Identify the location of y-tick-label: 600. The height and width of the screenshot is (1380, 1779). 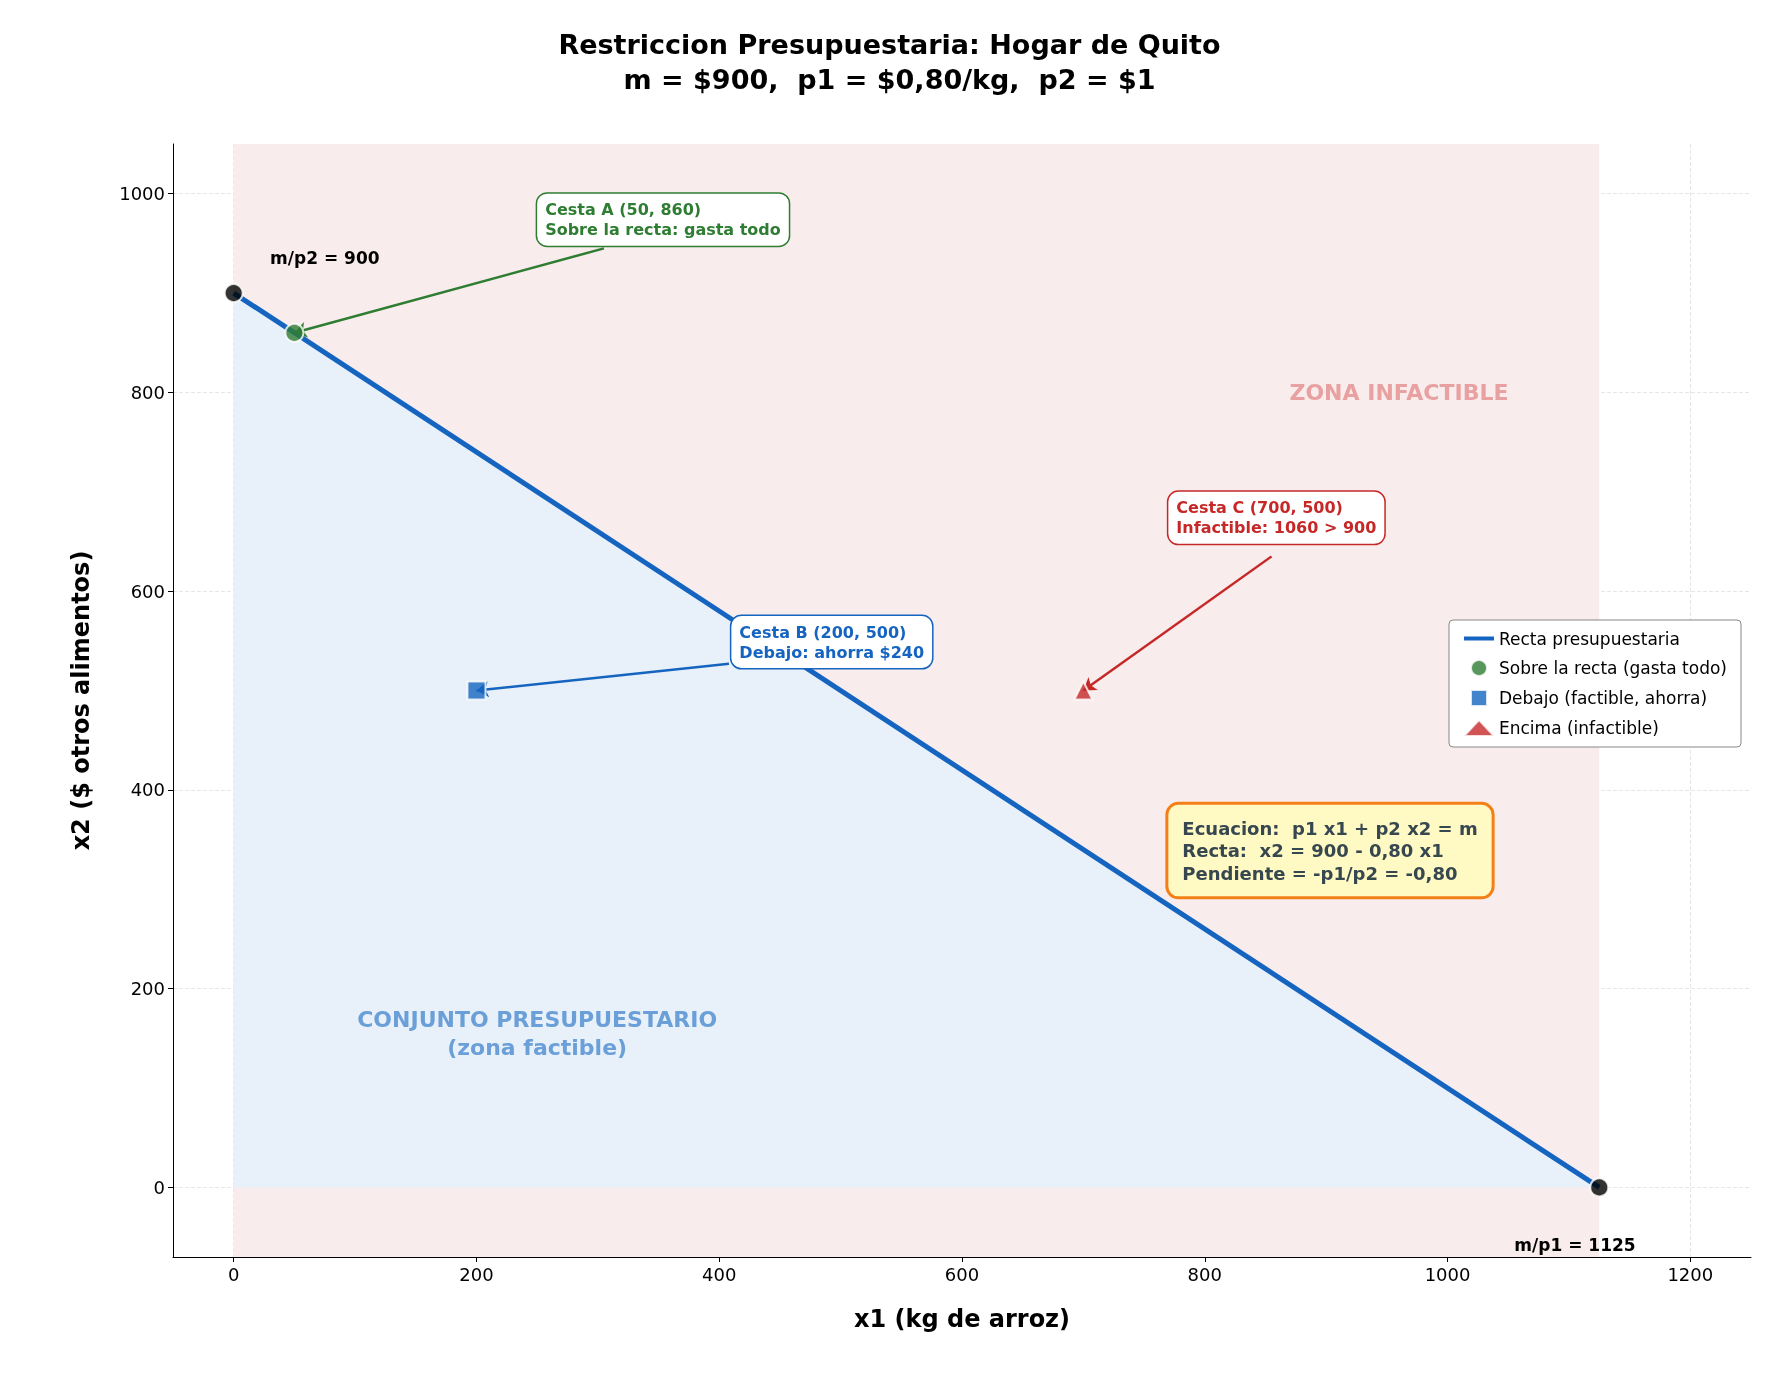
(147, 591).